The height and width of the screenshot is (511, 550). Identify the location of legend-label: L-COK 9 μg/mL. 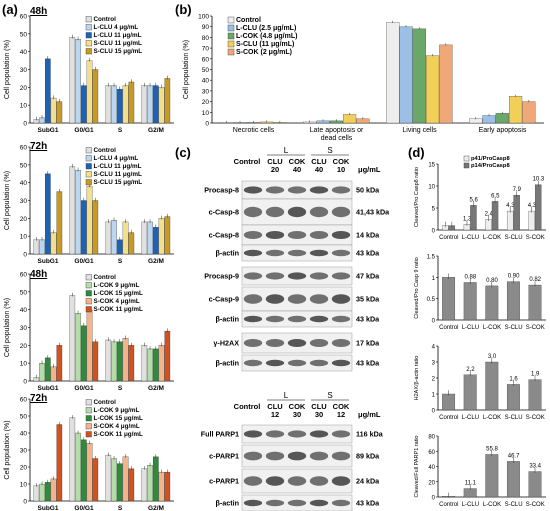
(117, 410).